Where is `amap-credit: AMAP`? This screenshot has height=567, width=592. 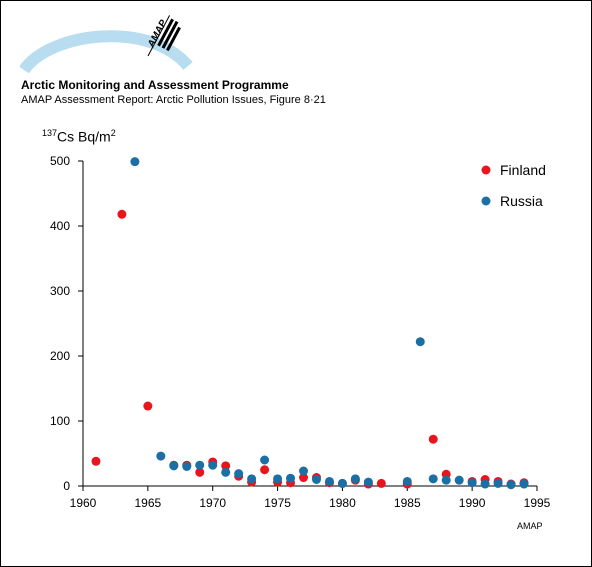
amap-credit: AMAP is located at coordinates (530, 526).